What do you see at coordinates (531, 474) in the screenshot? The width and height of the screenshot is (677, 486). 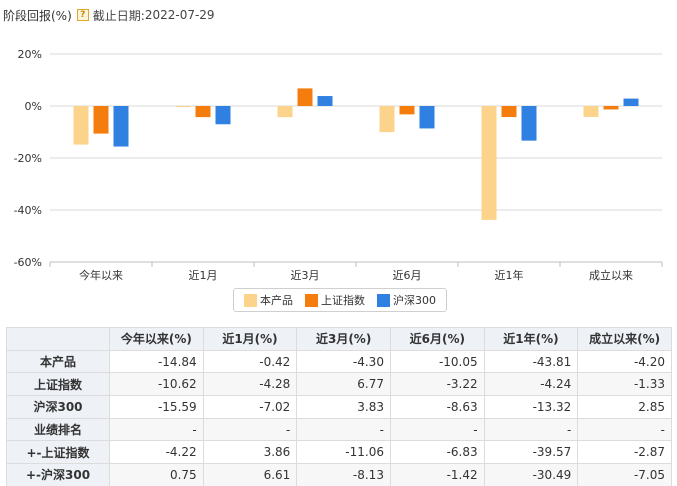 I see `table-cell: -30.49` at bounding box center [531, 474].